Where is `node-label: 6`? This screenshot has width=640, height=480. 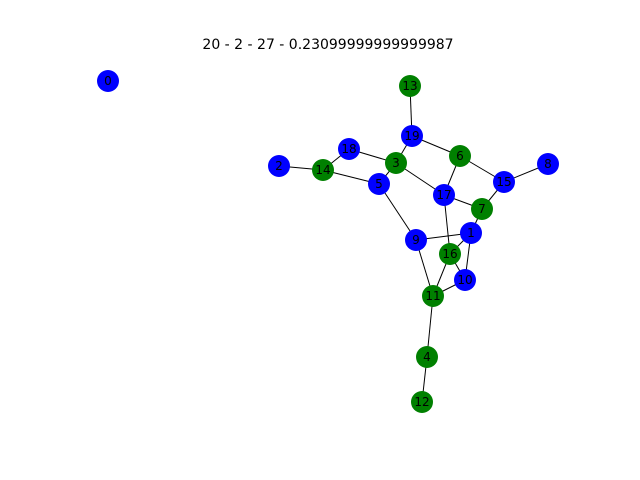 node-label: 6 is located at coordinates (460, 156).